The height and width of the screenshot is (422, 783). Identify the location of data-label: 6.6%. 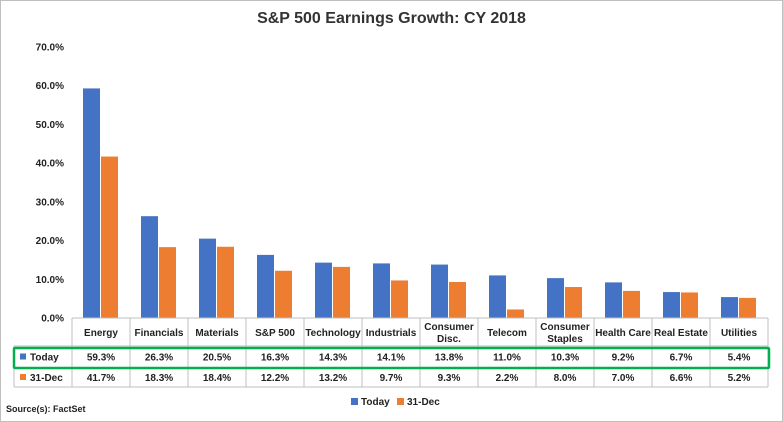
(681, 378).